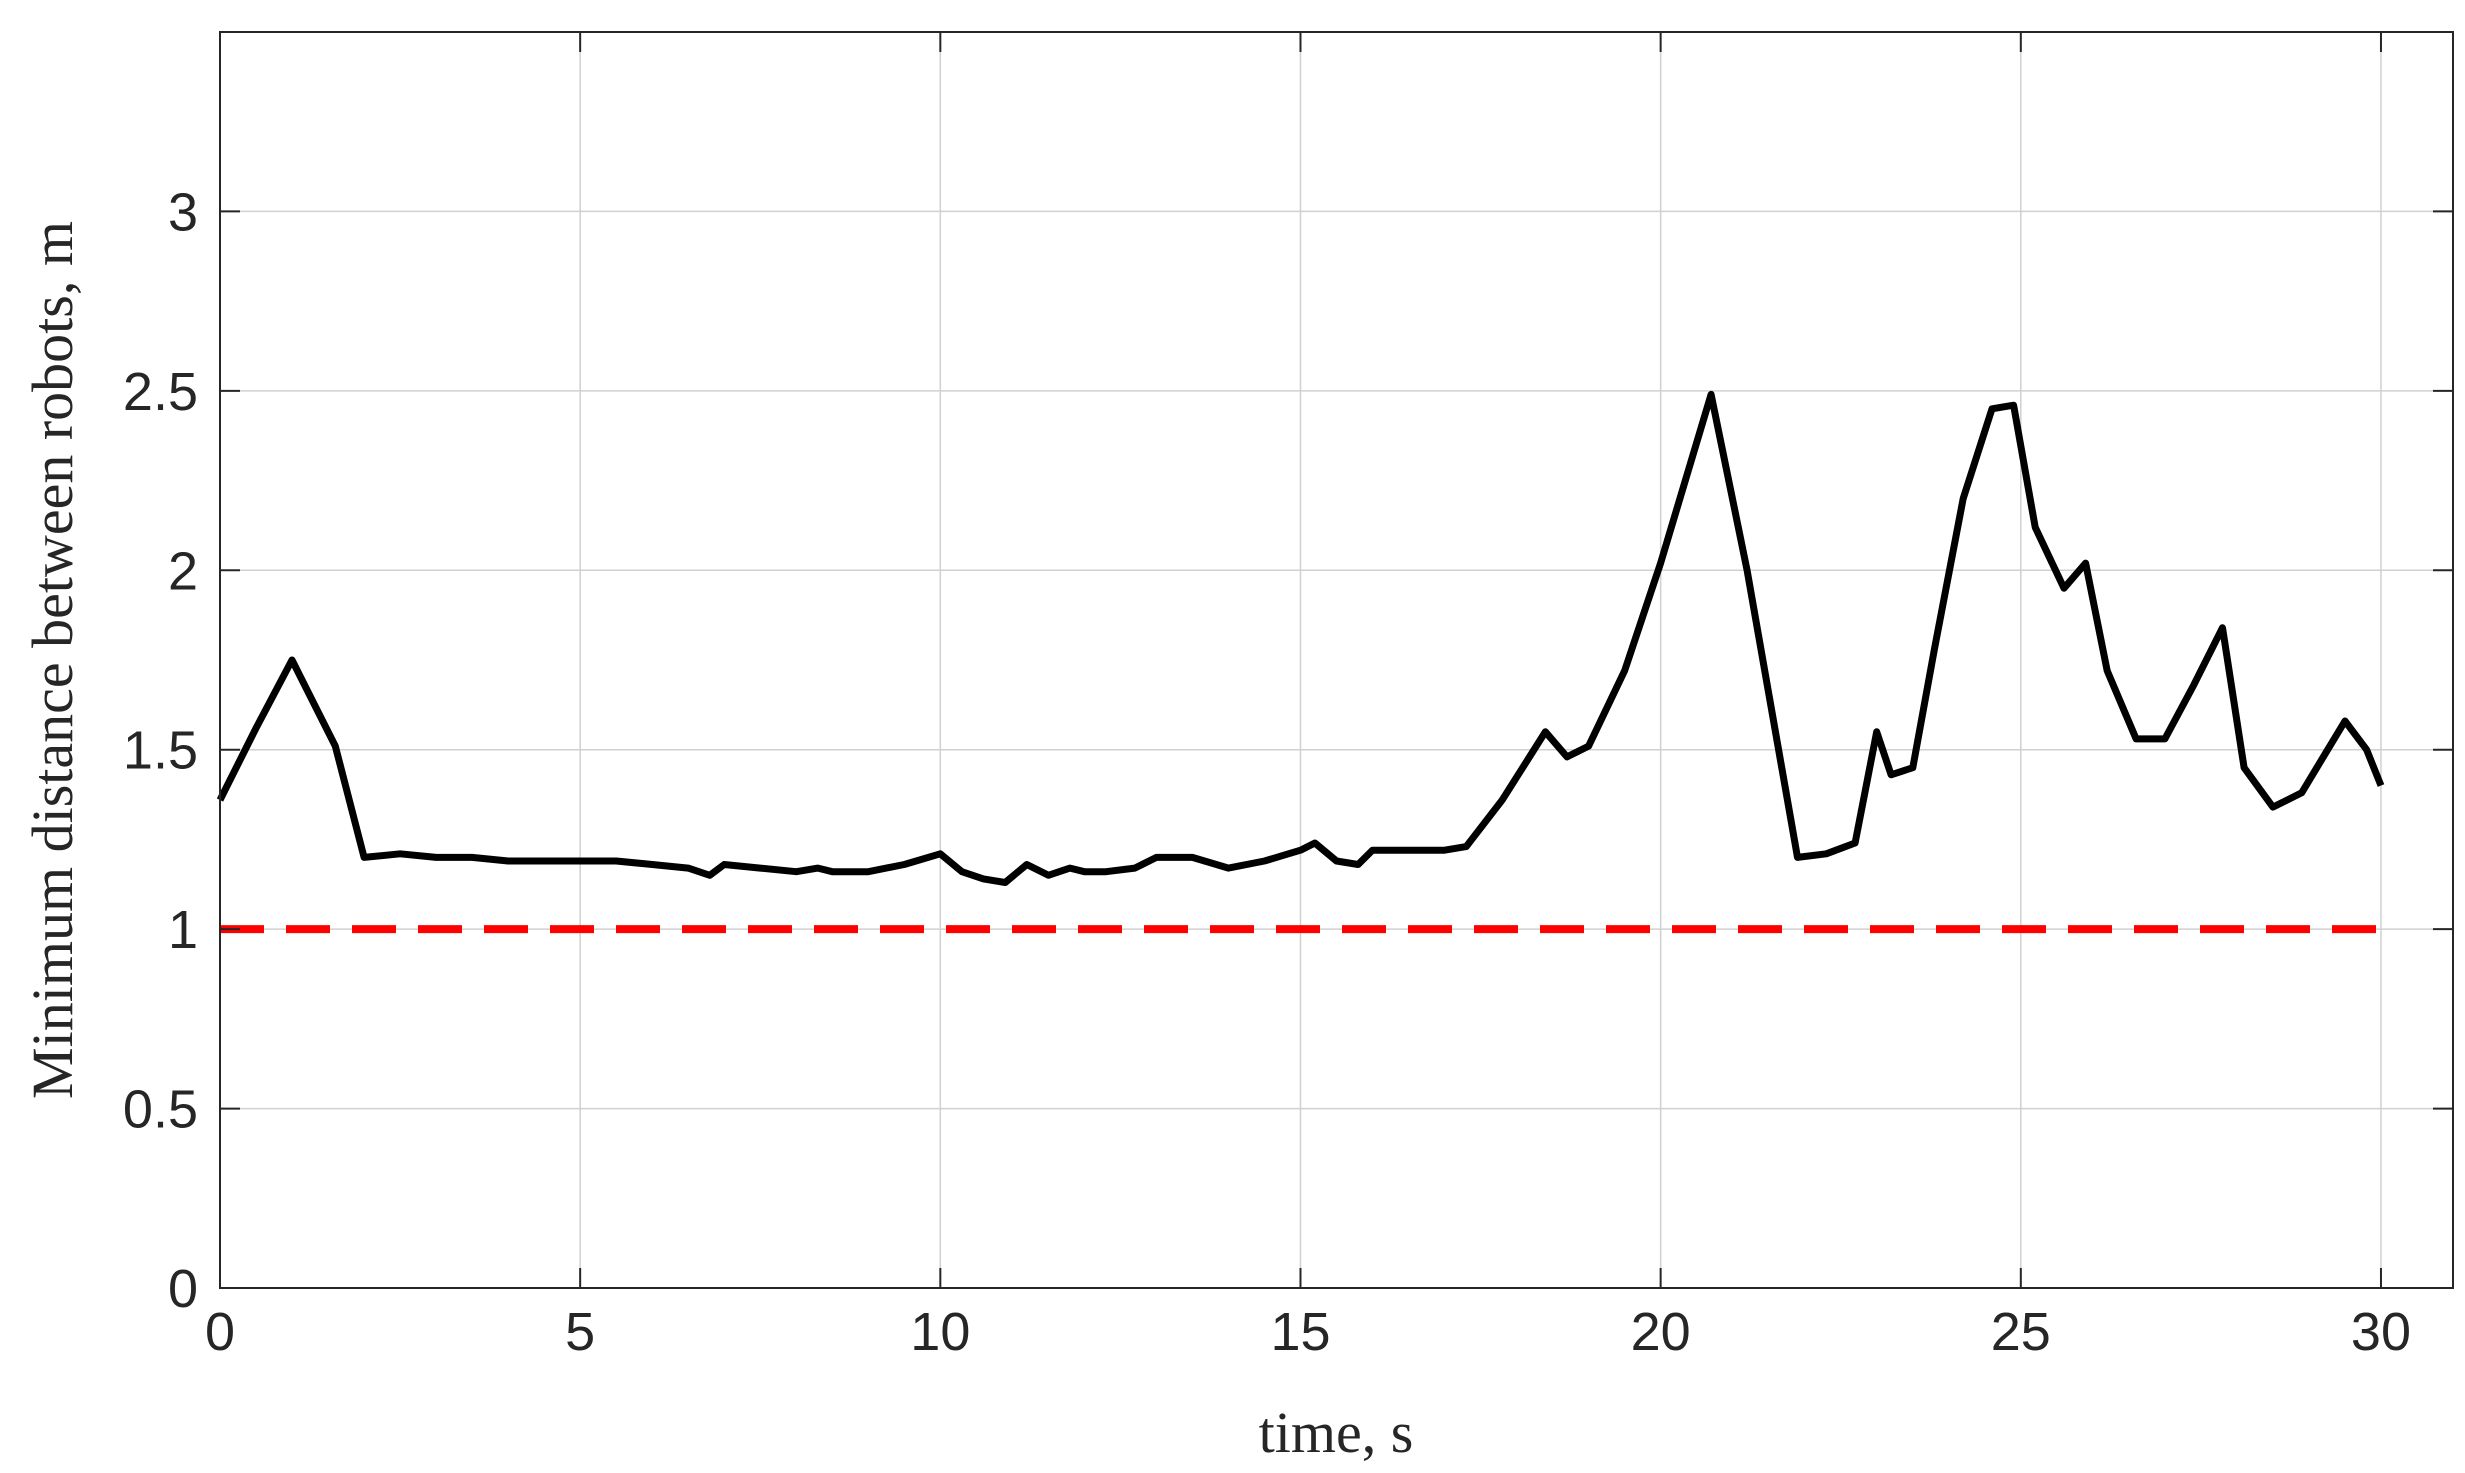 The image size is (2465, 1473). What do you see at coordinates (160, 392) in the screenshot?
I see `y-tick-label: 2.5` at bounding box center [160, 392].